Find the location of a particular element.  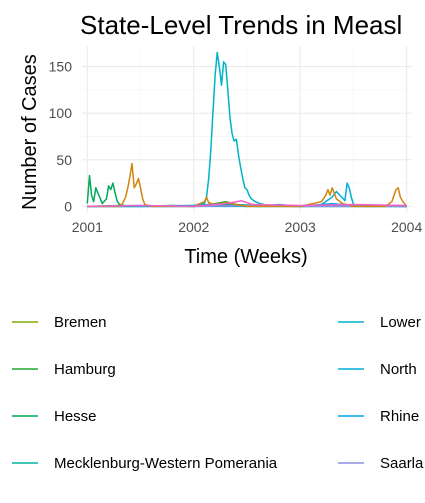

legend-label: Hesse is located at coordinates (75, 416).